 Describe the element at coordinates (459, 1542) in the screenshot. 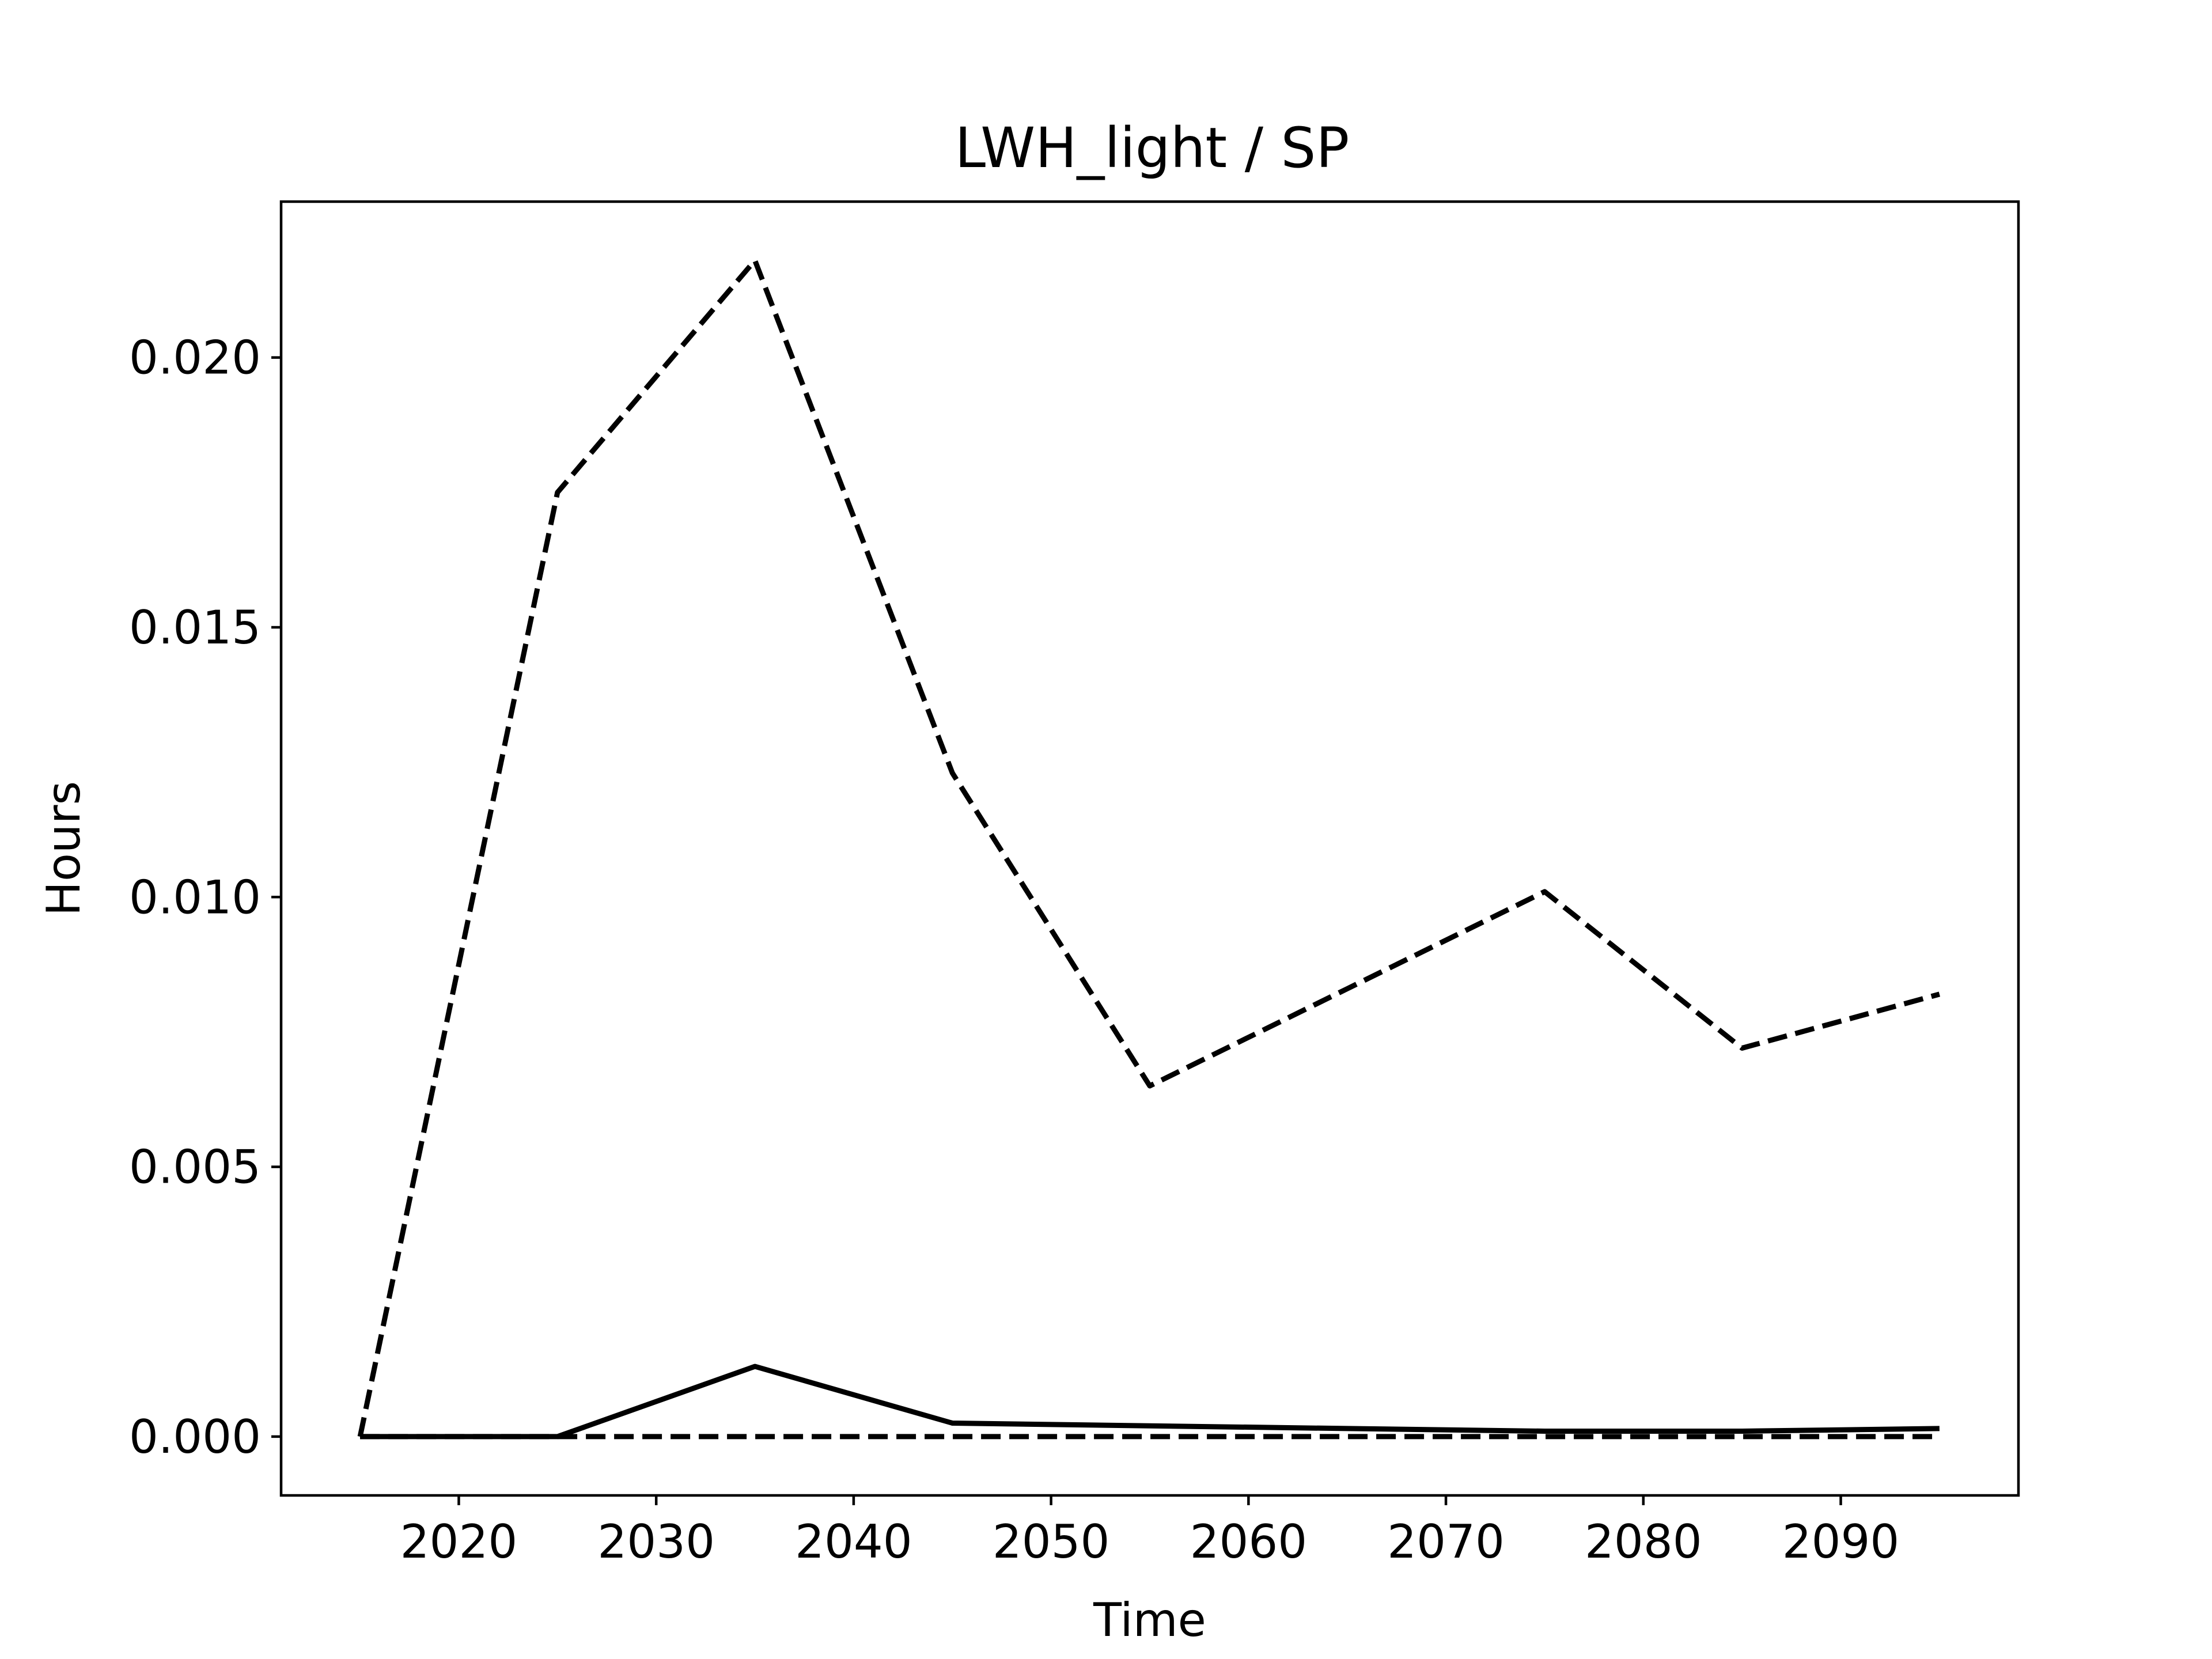

I see `x-tick-label: 2020` at that location.